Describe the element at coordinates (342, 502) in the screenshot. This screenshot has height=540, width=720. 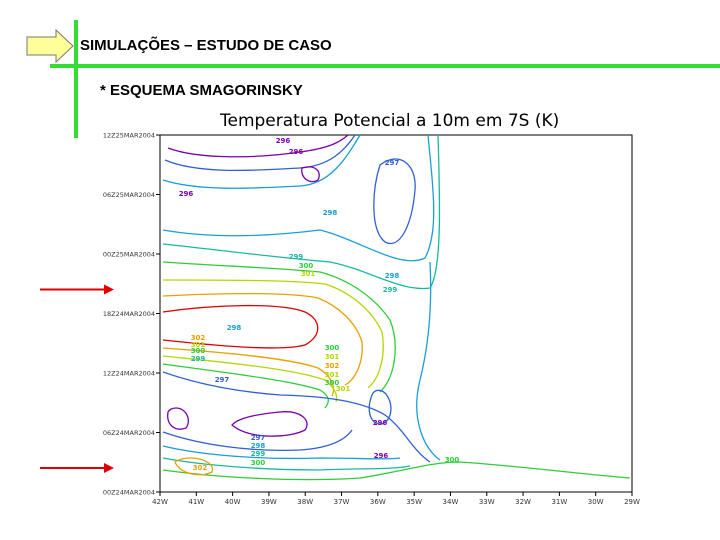
I see `x-tick-label: 37W` at that location.